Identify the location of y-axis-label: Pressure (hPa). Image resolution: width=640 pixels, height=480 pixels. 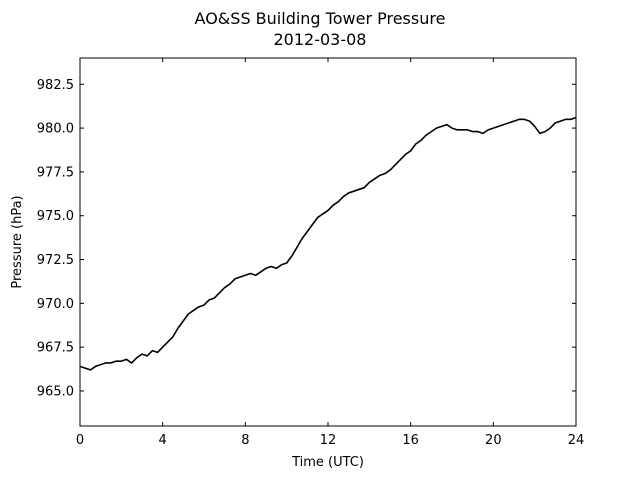
(17, 241).